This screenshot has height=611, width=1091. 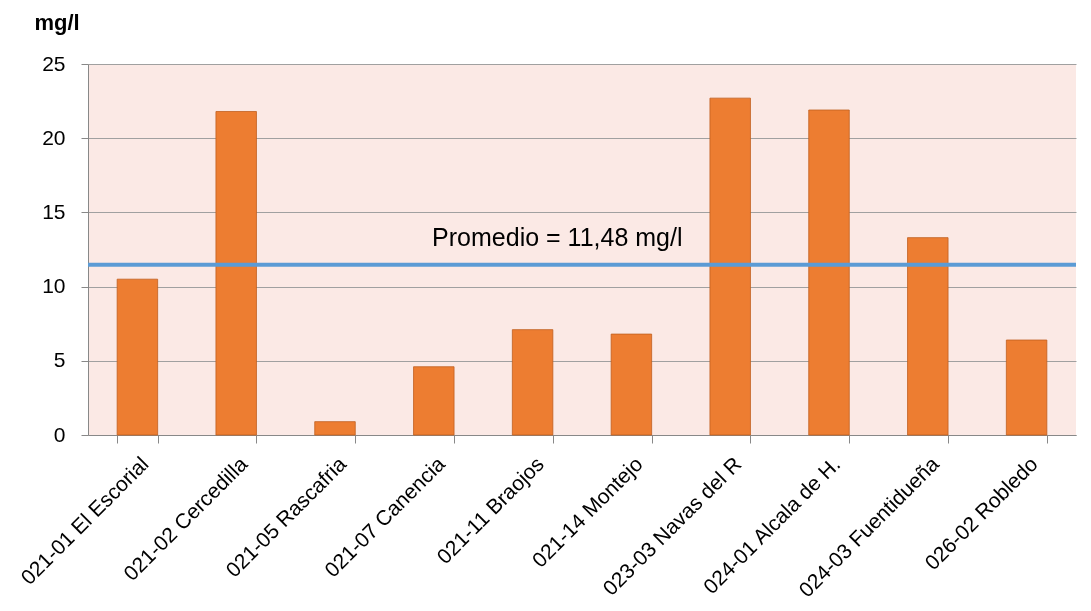 I want to click on y-tick-label: 15, so click(x=54, y=211).